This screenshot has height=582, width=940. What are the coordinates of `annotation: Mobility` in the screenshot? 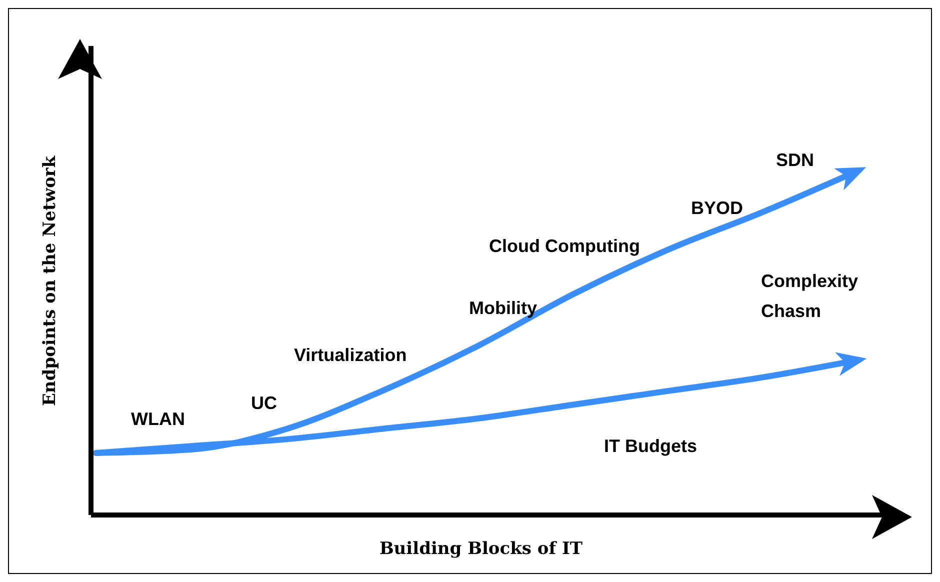 It's located at (503, 308).